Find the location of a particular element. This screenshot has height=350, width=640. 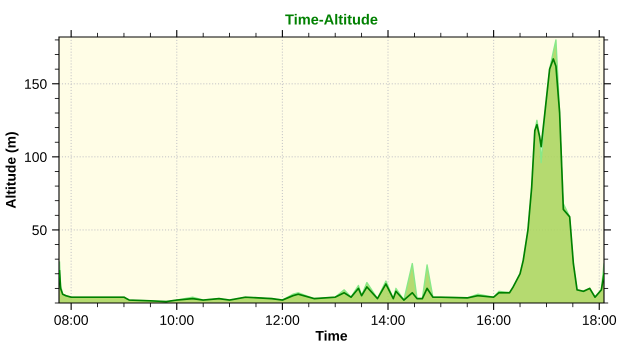

x-tick-label: 14:00 is located at coordinates (388, 320).